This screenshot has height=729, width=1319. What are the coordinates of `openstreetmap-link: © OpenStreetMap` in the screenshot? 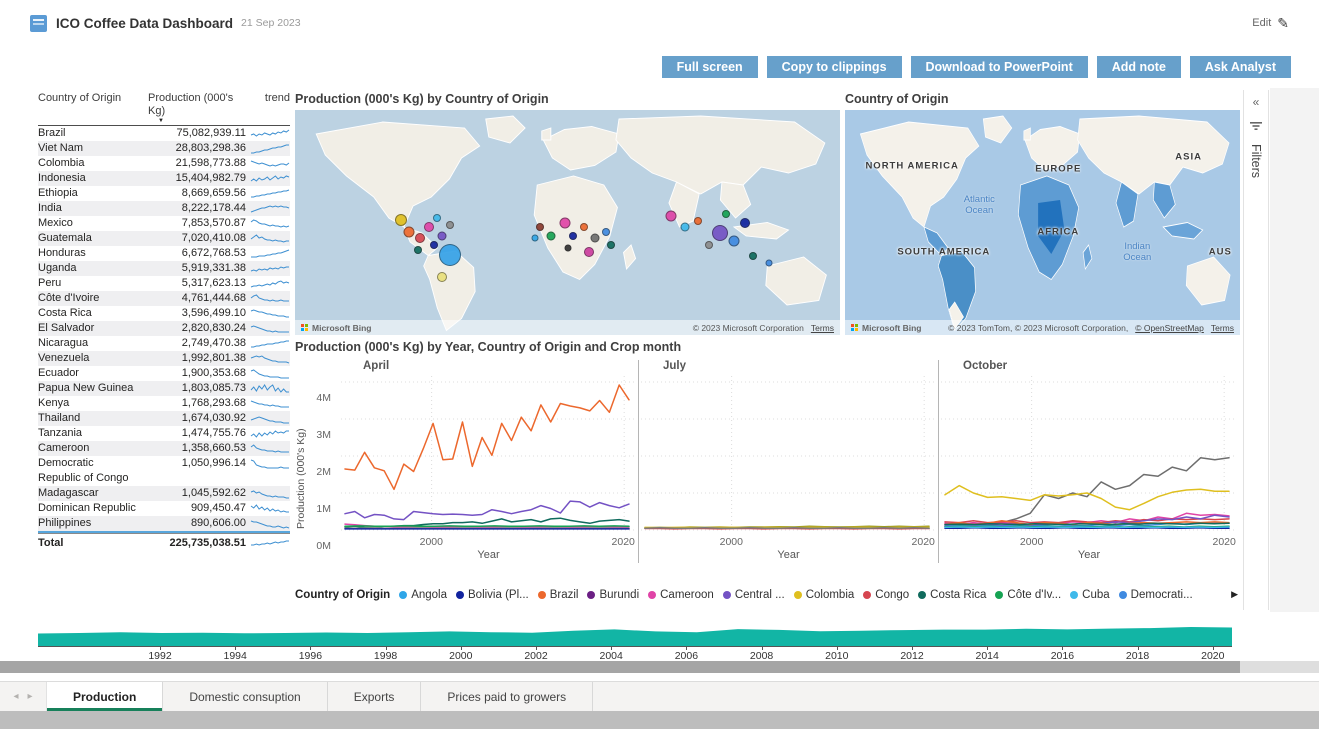 It's located at (1169, 327).